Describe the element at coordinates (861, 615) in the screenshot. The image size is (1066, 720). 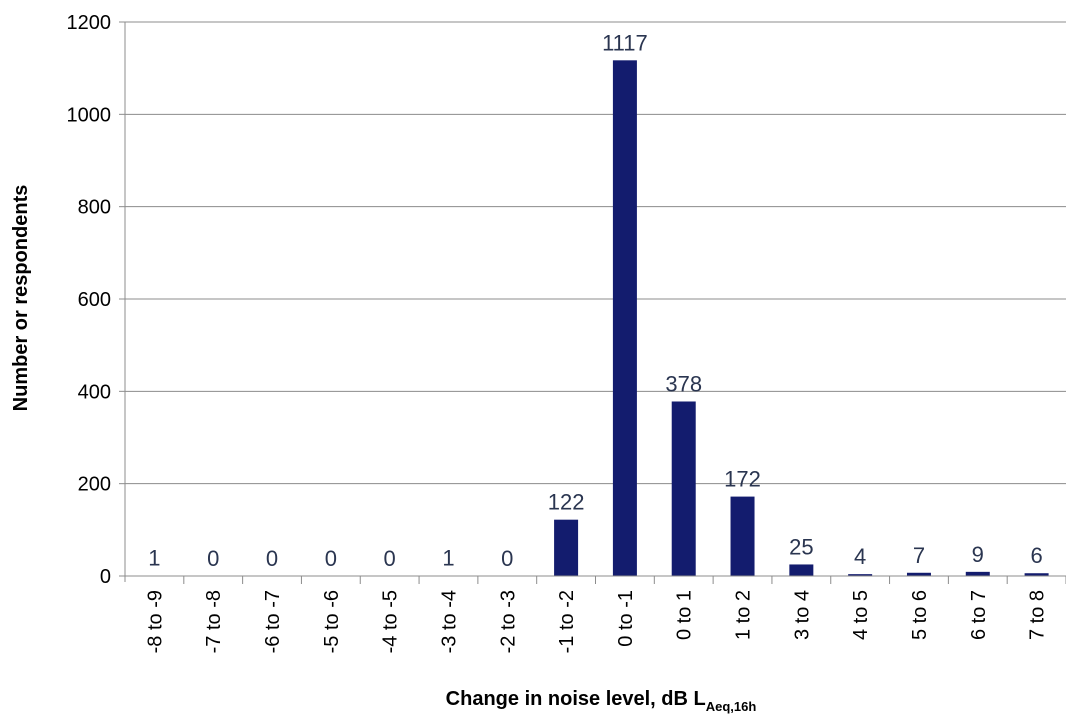
I see `x-tick-label: 4 to 5` at that location.